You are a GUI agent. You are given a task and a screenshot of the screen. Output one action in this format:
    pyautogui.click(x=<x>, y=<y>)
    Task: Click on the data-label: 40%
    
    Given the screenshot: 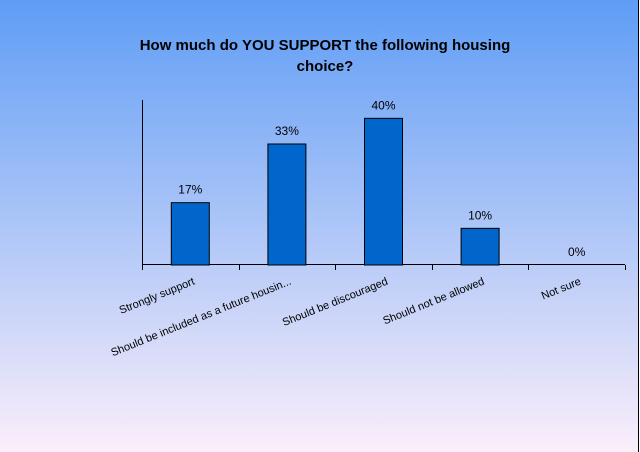 What is the action you would take?
    pyautogui.click(x=383, y=105)
    